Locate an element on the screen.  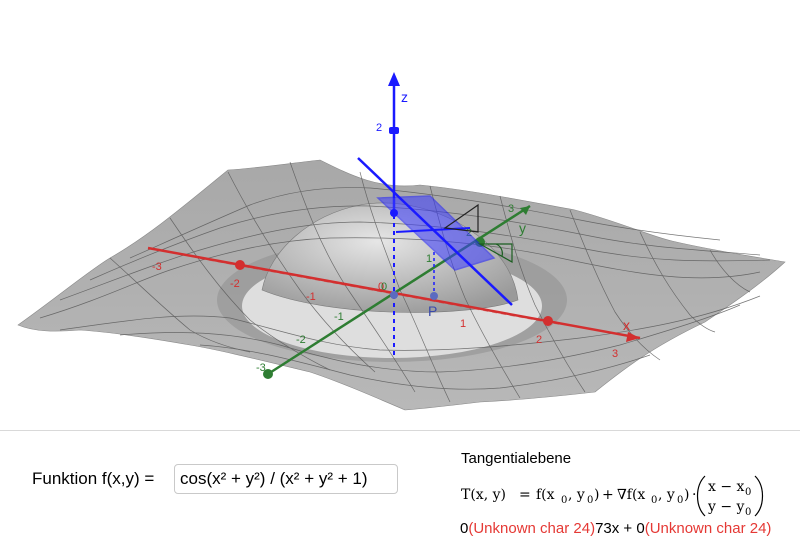
function-input-label: Funktion f(x,y) = is located at coordinates (93, 478).